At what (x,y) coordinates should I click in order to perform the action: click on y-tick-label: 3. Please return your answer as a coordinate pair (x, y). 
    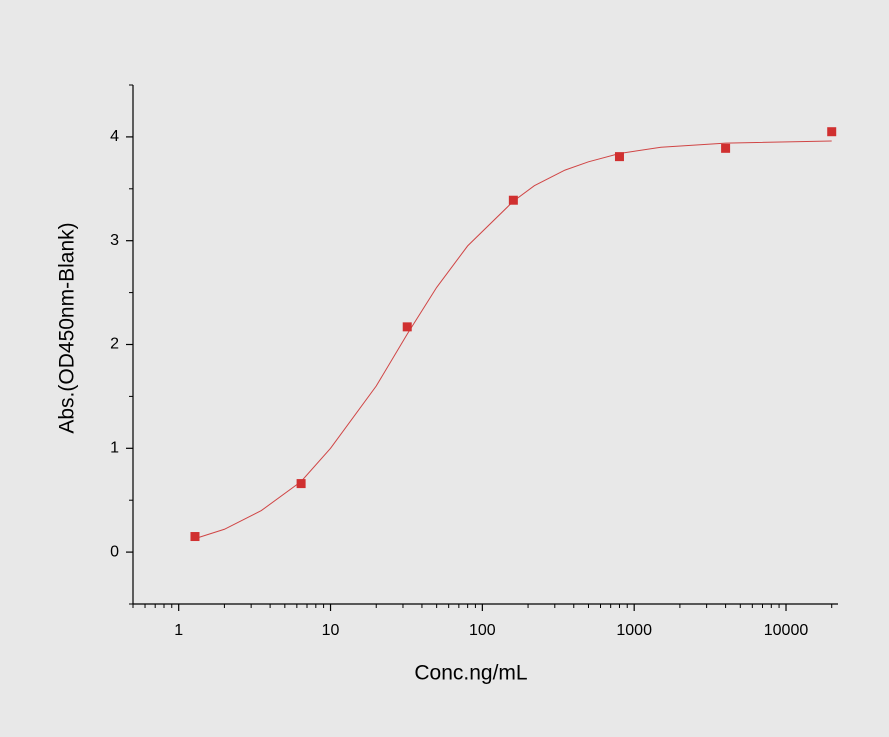
    Looking at the image, I should click on (114, 240).